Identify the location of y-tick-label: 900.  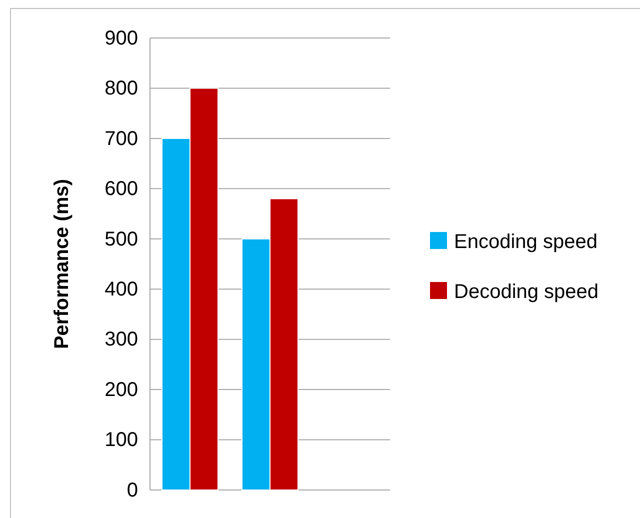
(121, 38).